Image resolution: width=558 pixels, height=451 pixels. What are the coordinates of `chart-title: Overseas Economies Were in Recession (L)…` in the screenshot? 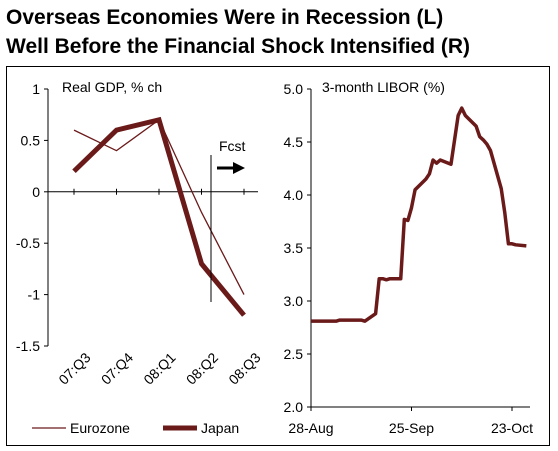 It's located at (280, 32).